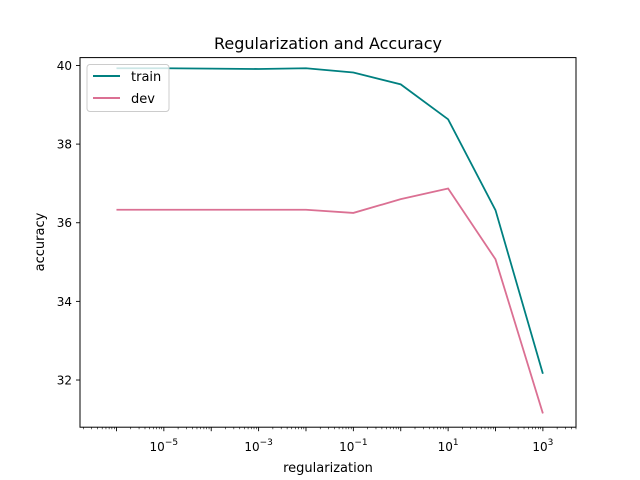 This screenshot has height=480, width=640. Describe the element at coordinates (40, 241) in the screenshot. I see `y-axis-label: accuracy` at that location.